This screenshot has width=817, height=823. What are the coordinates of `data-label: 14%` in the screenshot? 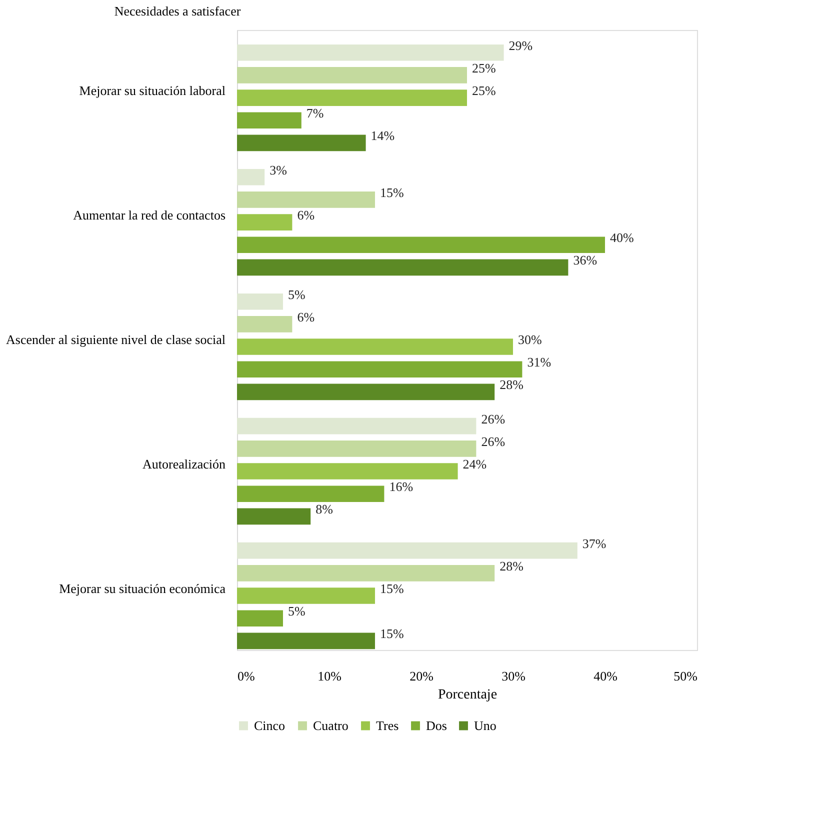 It's located at (382, 136).